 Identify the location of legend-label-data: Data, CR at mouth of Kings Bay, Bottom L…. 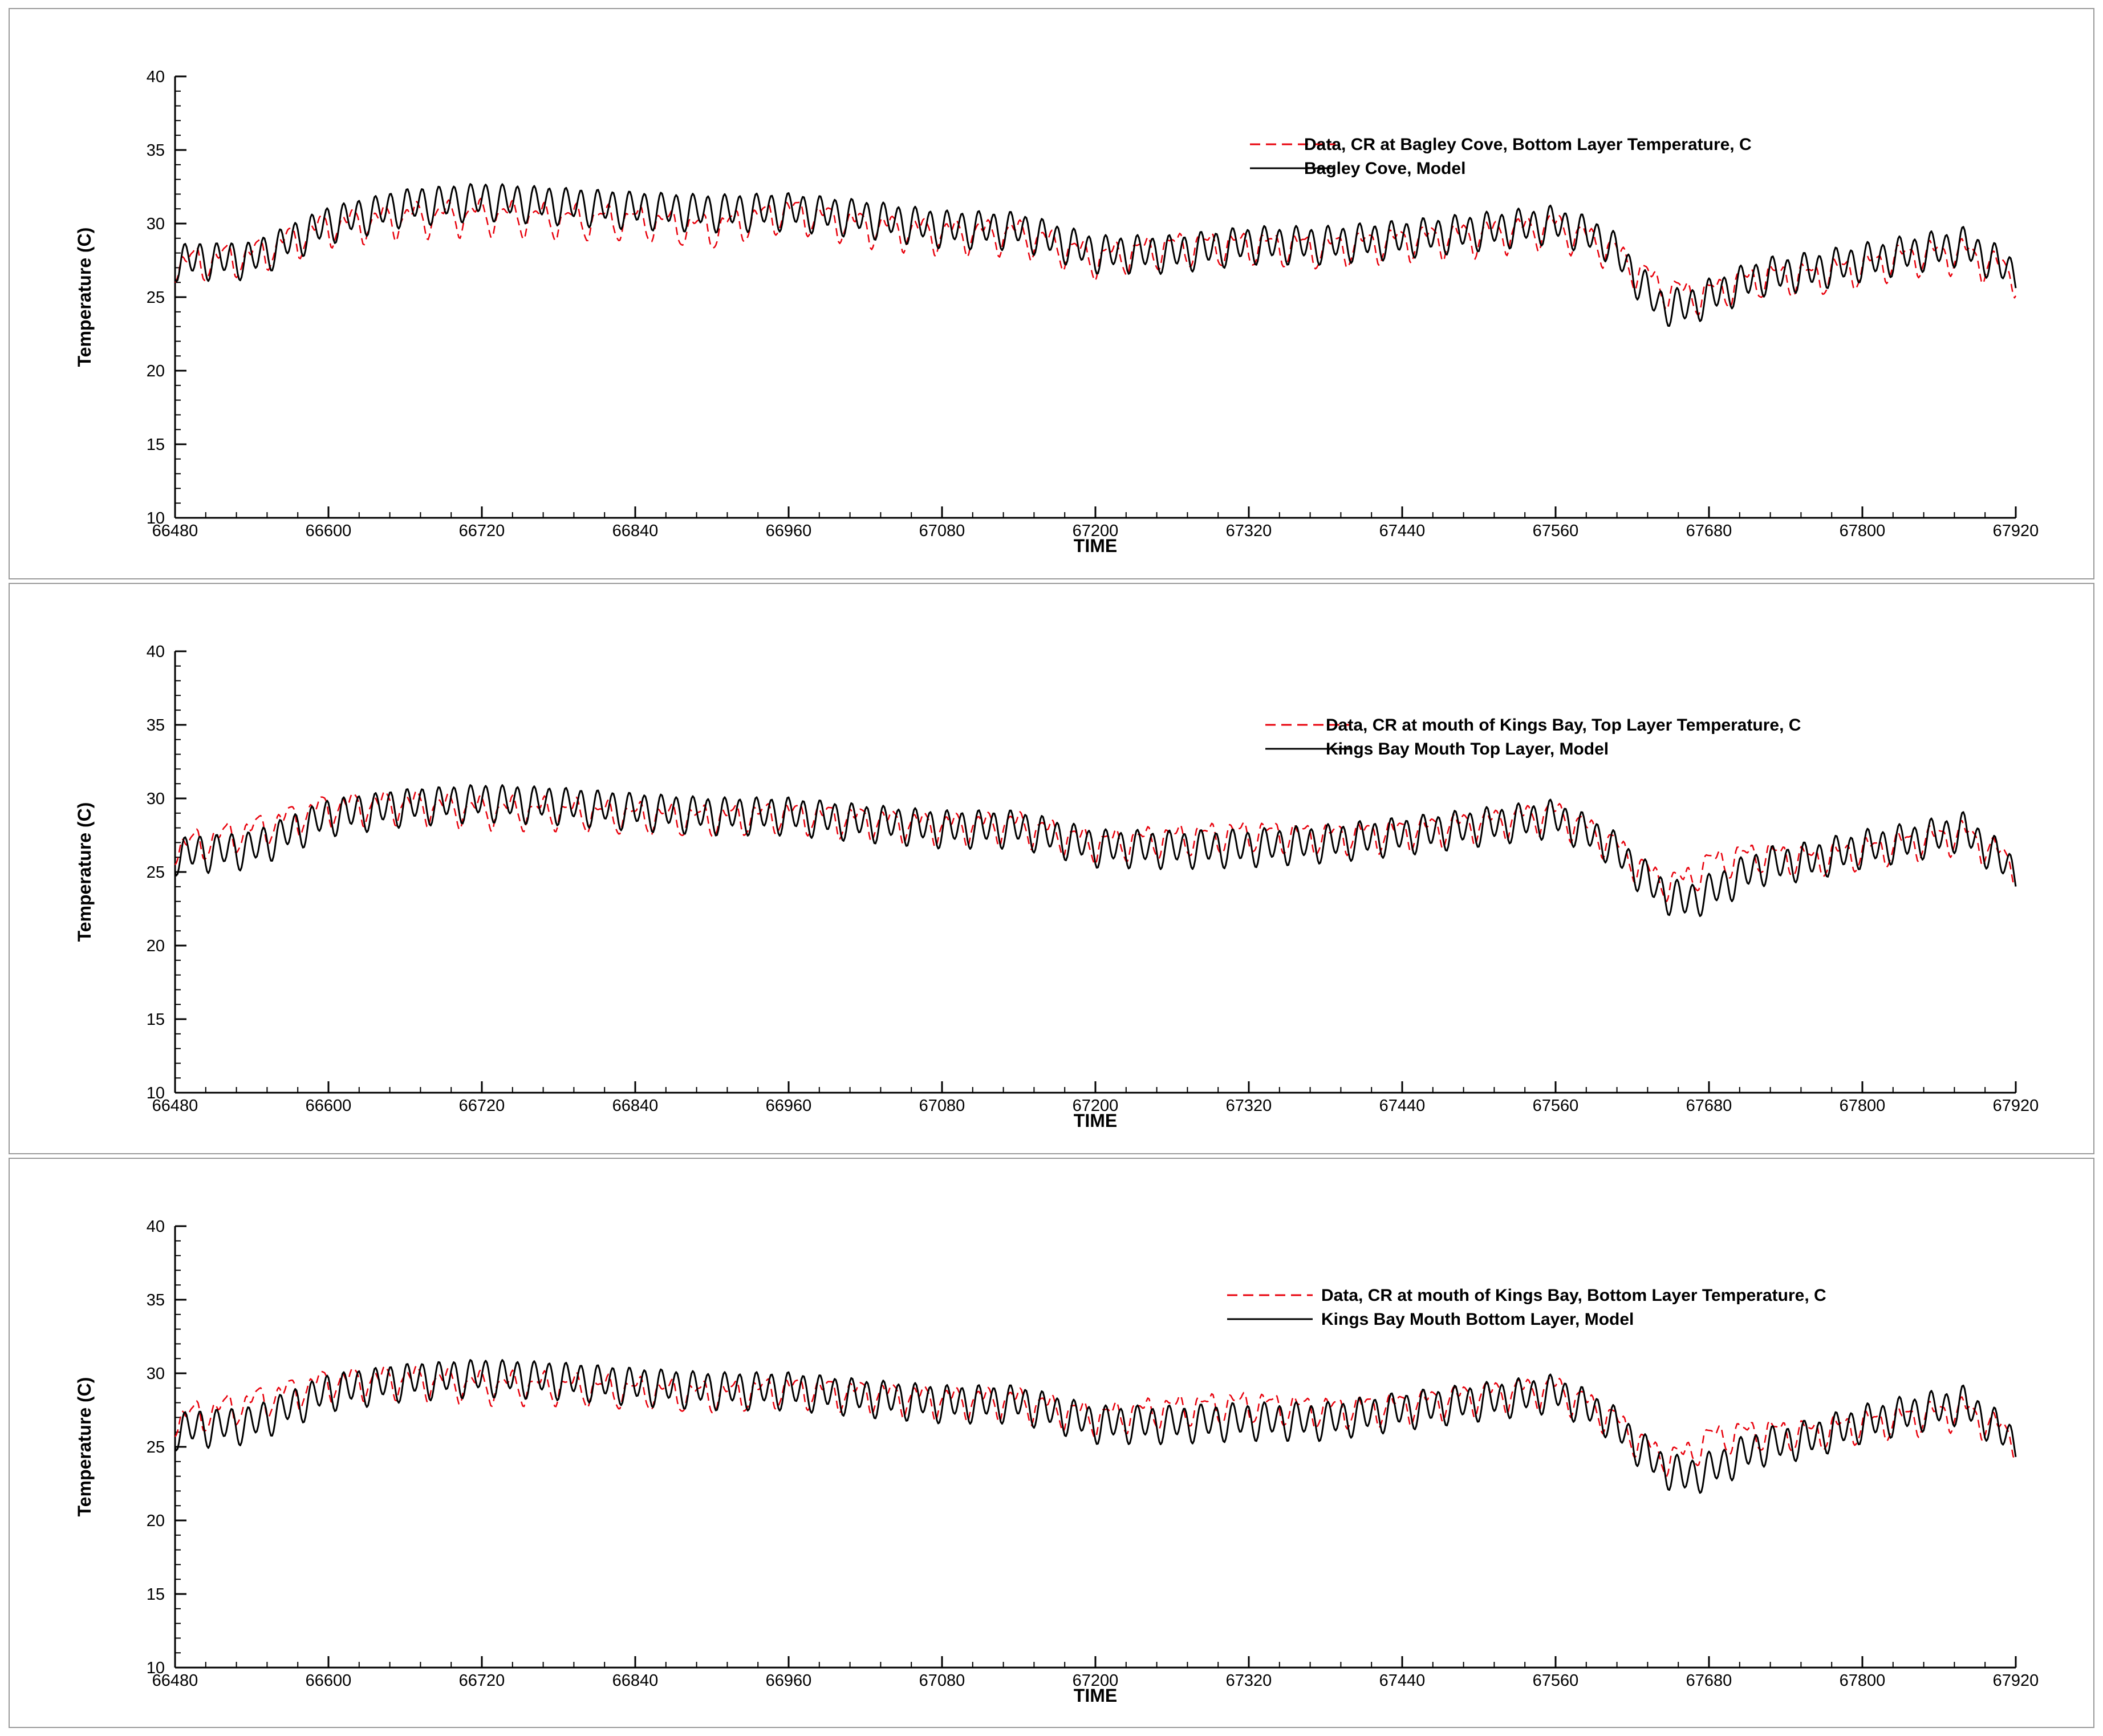
(1573, 1296).